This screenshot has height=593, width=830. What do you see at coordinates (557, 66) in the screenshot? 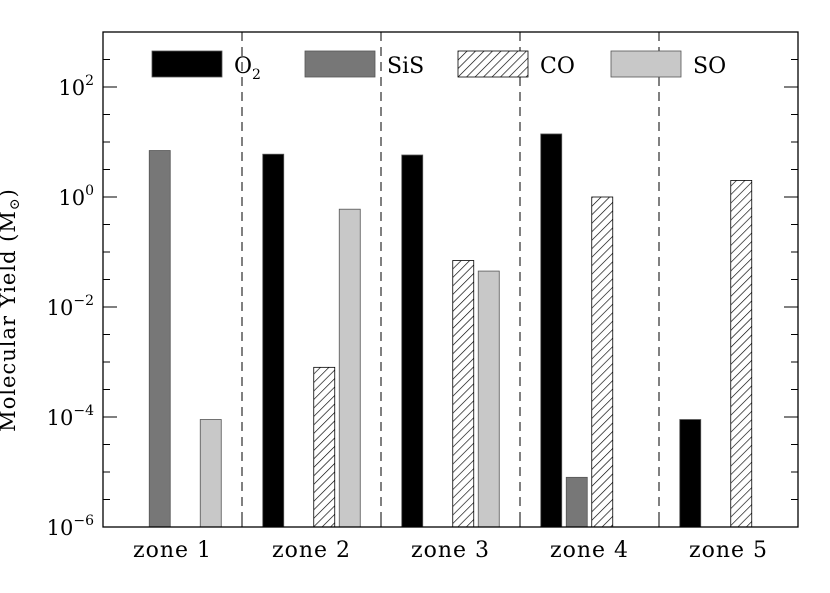
I see `legend-label-co: CO` at bounding box center [557, 66].